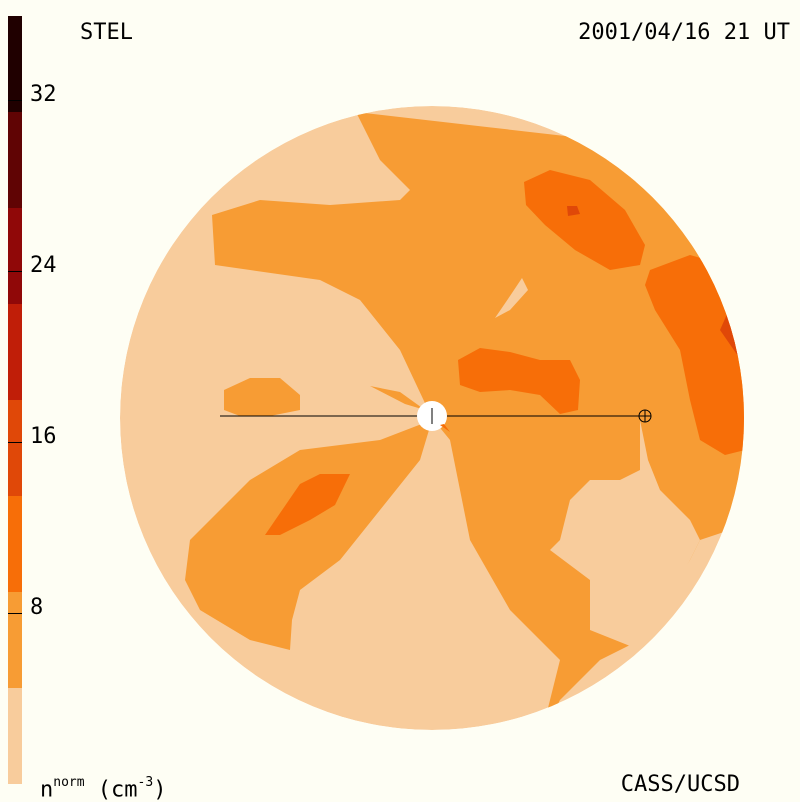 The width and height of the screenshot is (800, 802). I want to click on density-region-level-2-lowerleft, so click(308, 535).